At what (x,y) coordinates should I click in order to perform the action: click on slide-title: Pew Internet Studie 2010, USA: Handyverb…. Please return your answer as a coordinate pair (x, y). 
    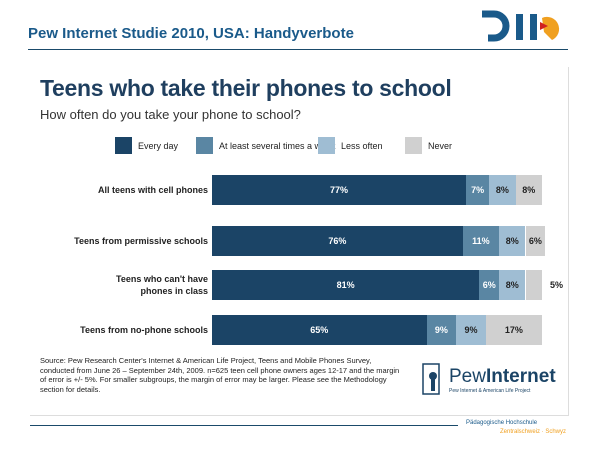
    Looking at the image, I should click on (191, 33).